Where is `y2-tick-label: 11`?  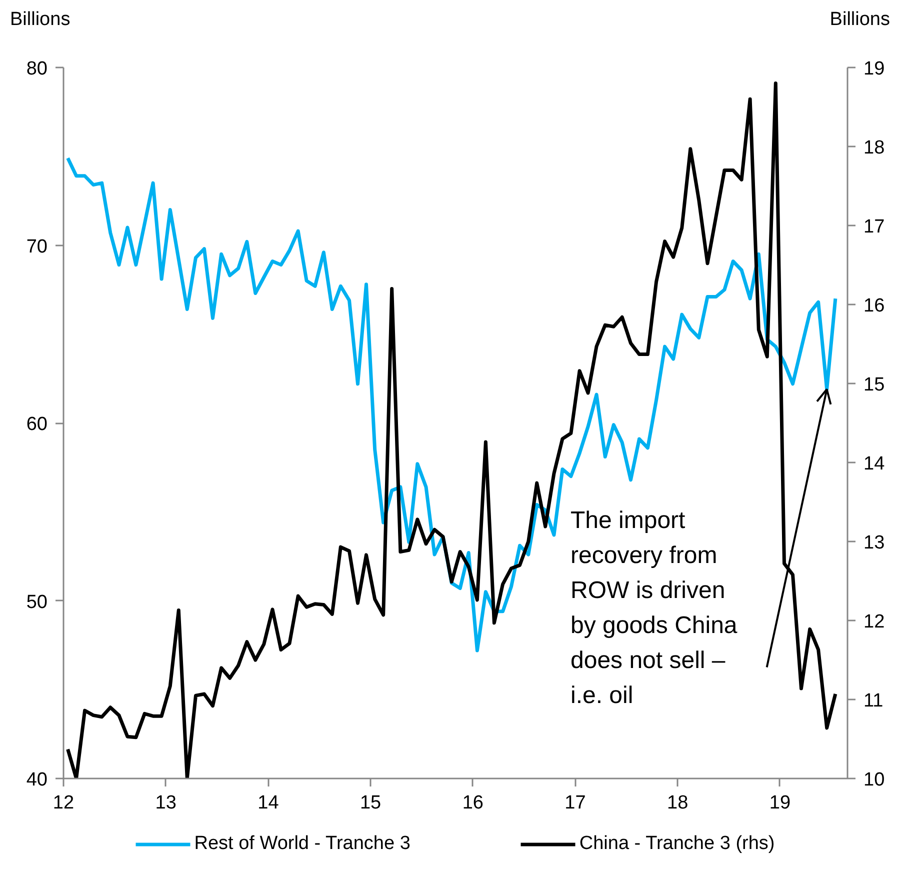
y2-tick-label: 11 is located at coordinates (874, 701).